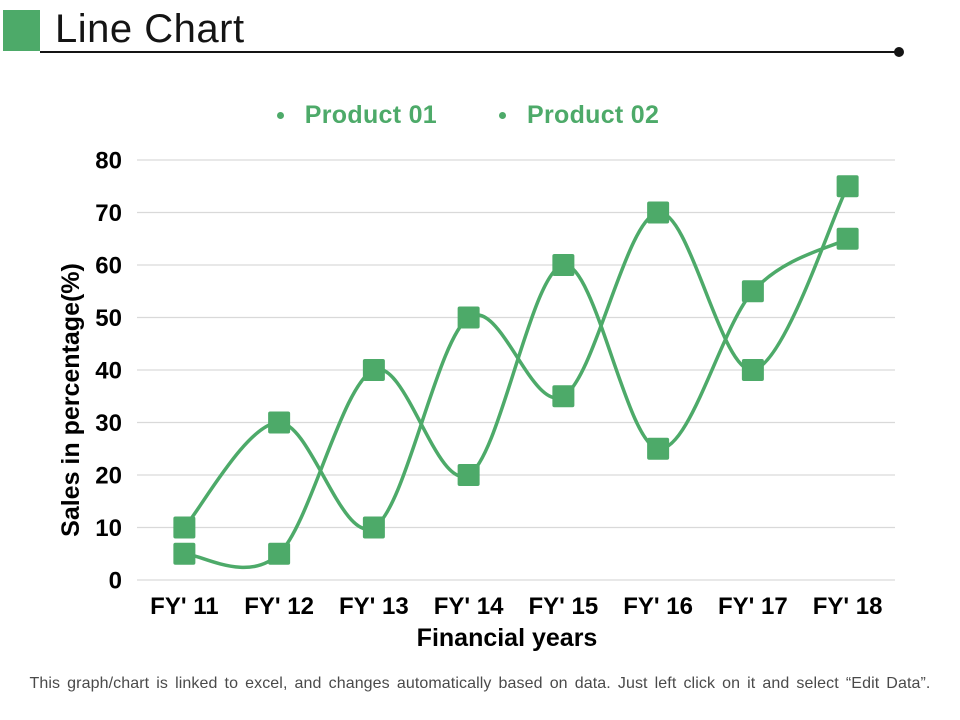 The width and height of the screenshot is (960, 720). I want to click on y-tick-label: 60, so click(108, 266).